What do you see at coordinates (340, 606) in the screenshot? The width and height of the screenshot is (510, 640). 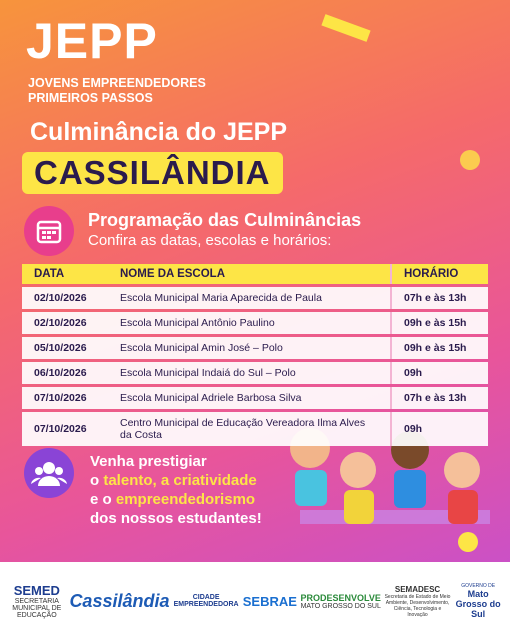 I see `logo-sub: MATO GROSSO DO SUL` at bounding box center [340, 606].